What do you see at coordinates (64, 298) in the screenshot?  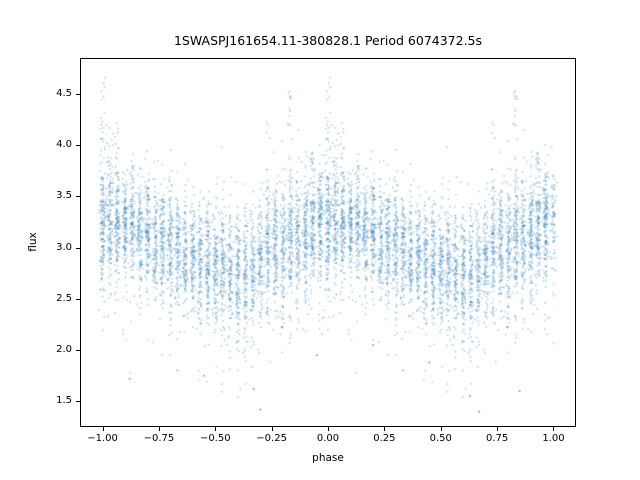 I see `y-tick-label: 2.5` at bounding box center [64, 298].